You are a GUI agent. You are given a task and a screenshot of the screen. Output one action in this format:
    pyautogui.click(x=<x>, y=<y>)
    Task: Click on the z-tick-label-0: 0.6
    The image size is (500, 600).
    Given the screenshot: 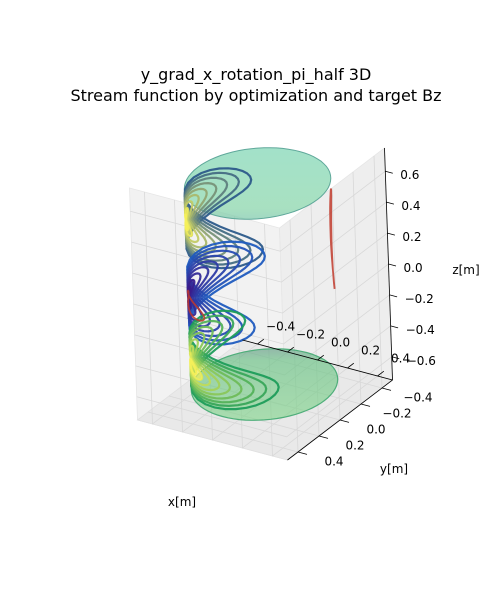 What is the action you would take?
    pyautogui.click(x=409, y=175)
    